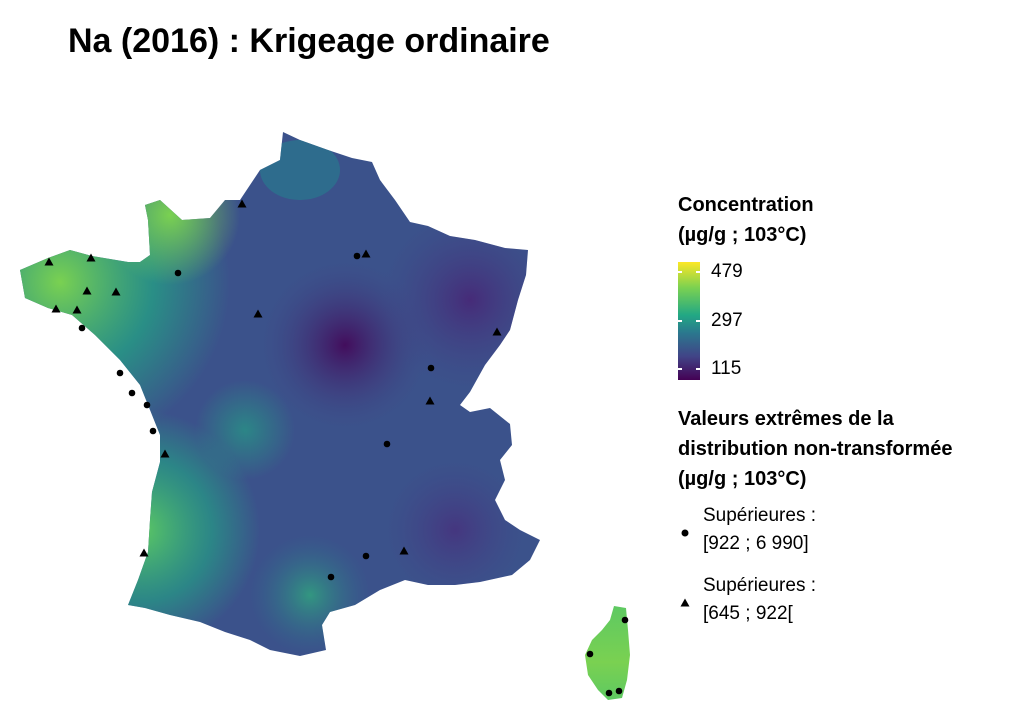 The height and width of the screenshot is (726, 1024). Describe the element at coordinates (727, 320) in the screenshot. I see `colorbar-tick-mid: 297` at that location.